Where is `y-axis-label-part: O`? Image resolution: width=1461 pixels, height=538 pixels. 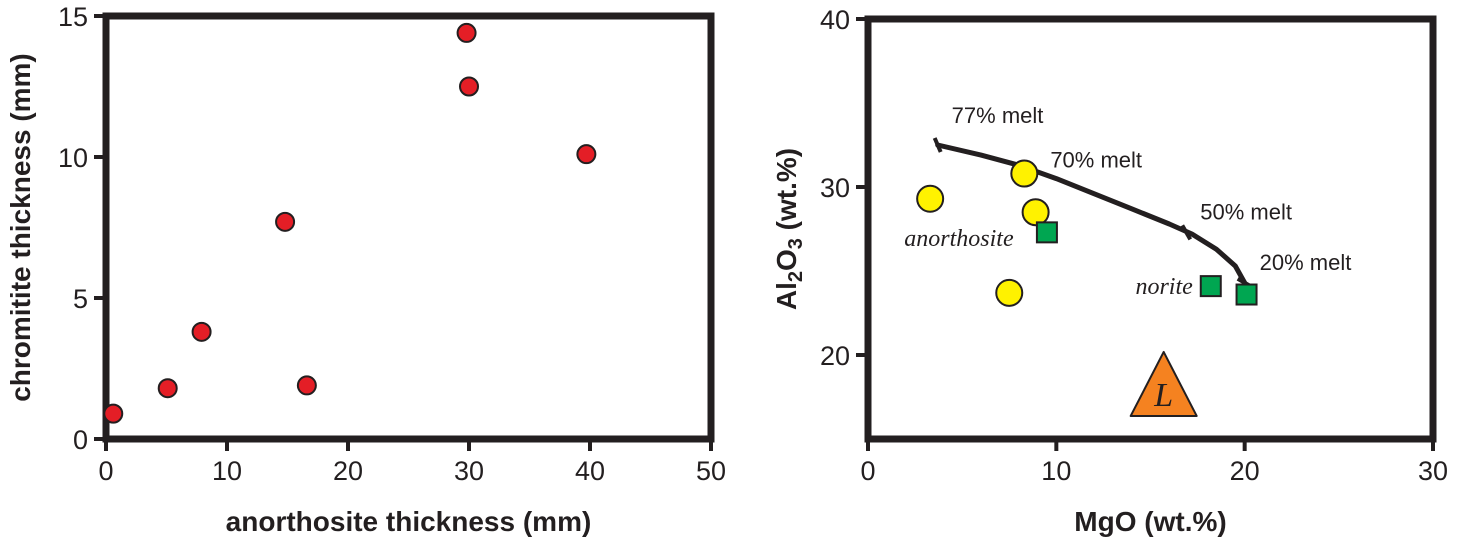
y-axis-label-part: O is located at coordinates (786, 260).